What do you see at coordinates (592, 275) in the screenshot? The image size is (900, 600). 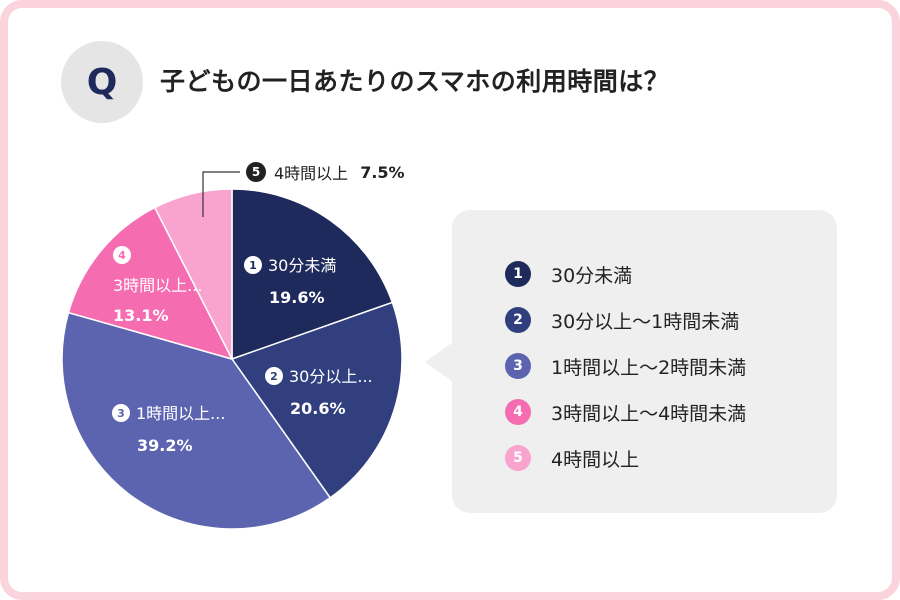 I see `legend-label: 30分未満` at bounding box center [592, 275].